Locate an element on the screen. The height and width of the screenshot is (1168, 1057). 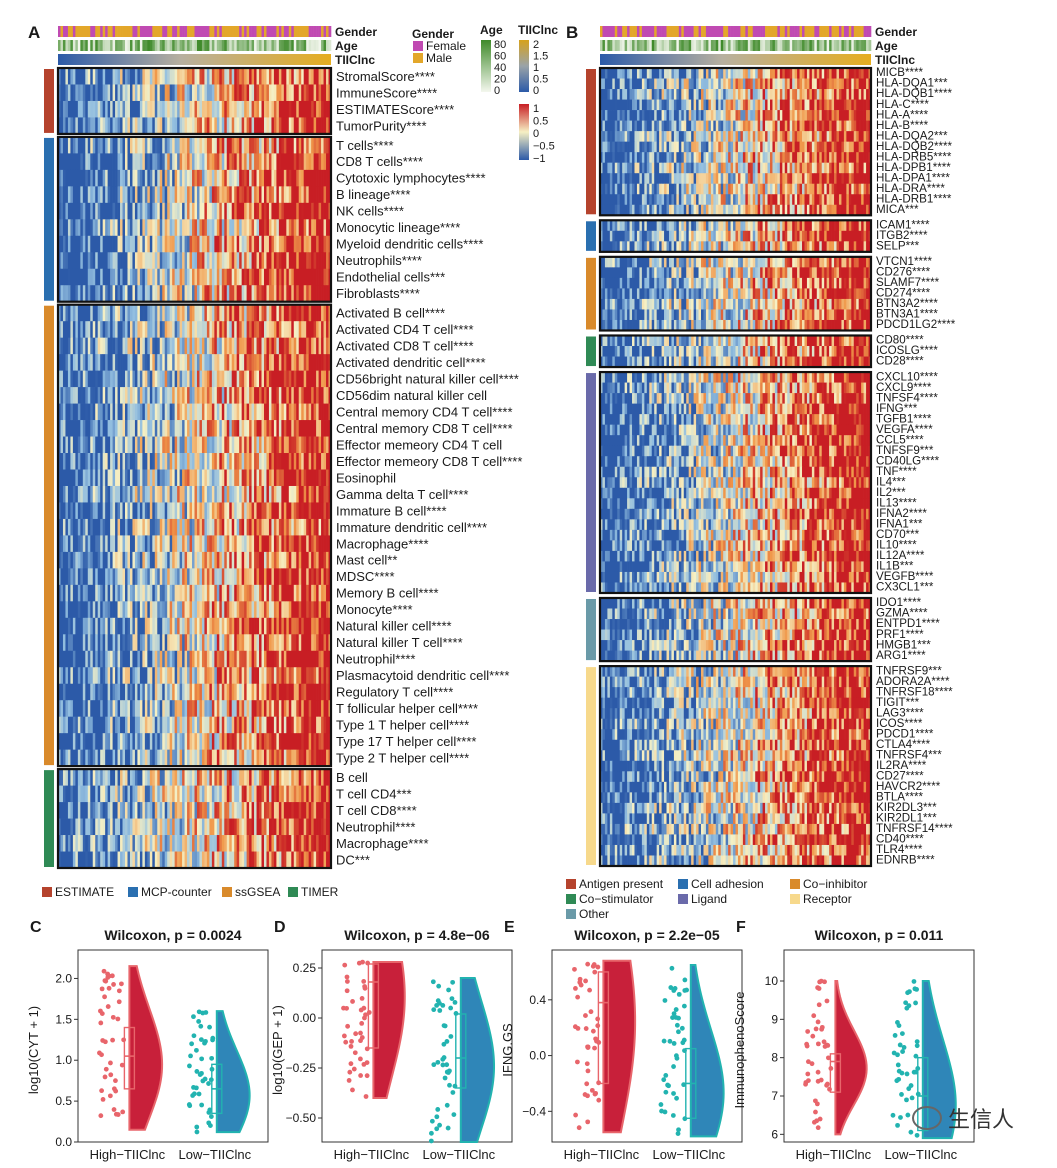
data-points is located at coordinates (443, 1061).